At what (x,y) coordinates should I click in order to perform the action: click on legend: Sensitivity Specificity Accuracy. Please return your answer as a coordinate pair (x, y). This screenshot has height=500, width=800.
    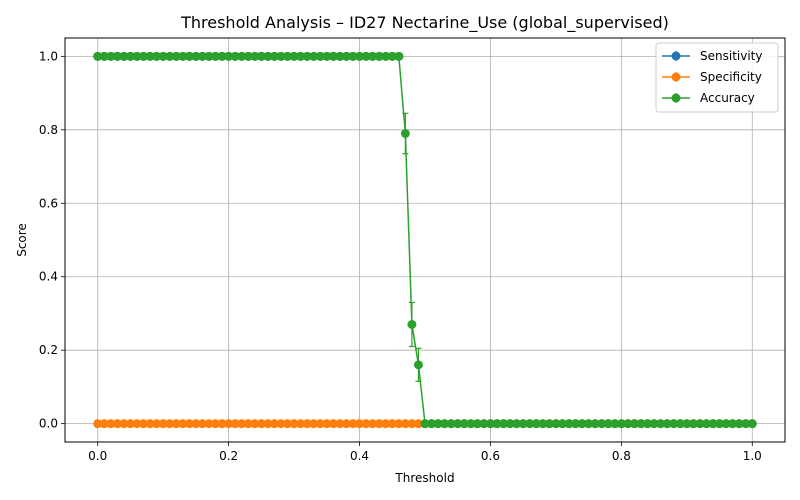
    Looking at the image, I should click on (717, 77).